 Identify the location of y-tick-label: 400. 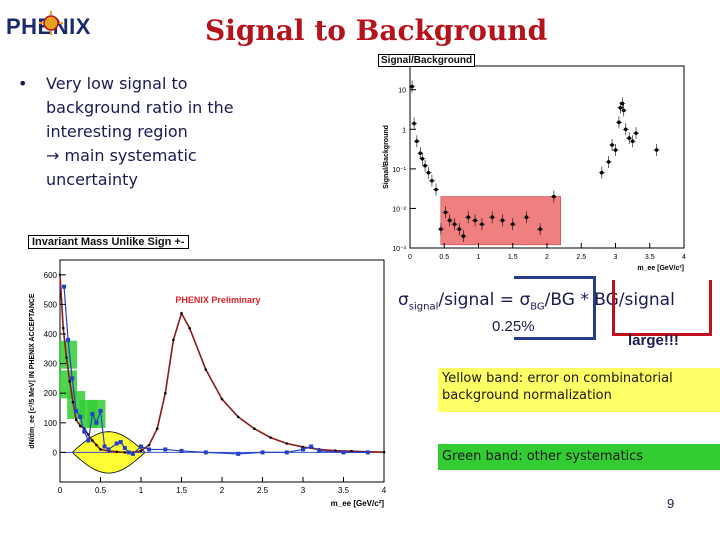
(51, 334).